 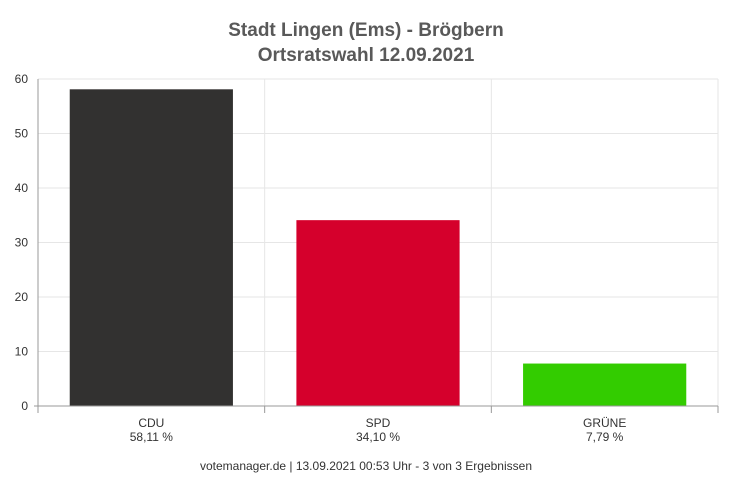 What do you see at coordinates (22, 188) in the screenshot?
I see `y-tick-label: 40` at bounding box center [22, 188].